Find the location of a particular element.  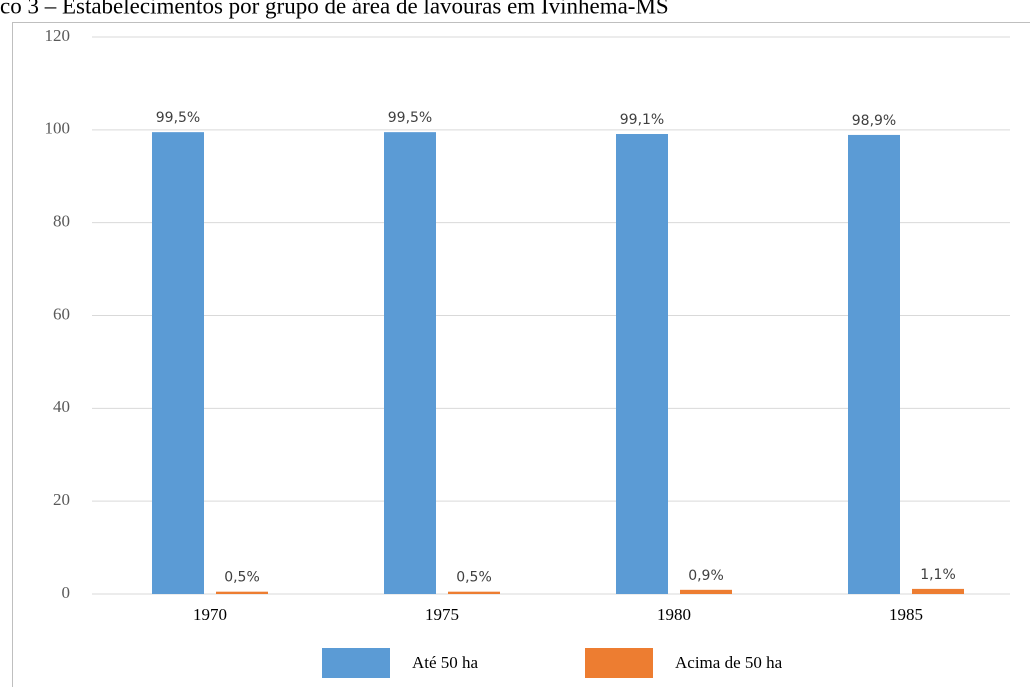

y-tick-label: 120 is located at coordinates (58, 35).